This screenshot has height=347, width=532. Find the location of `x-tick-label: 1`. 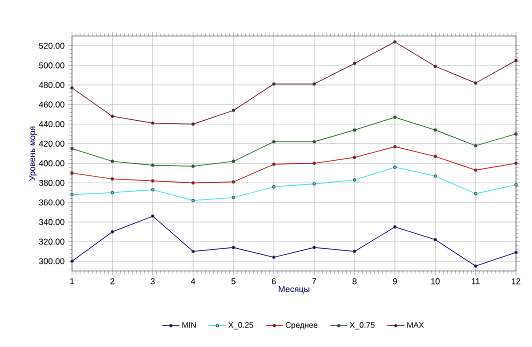

x-tick-label: 1 is located at coordinates (72, 281).